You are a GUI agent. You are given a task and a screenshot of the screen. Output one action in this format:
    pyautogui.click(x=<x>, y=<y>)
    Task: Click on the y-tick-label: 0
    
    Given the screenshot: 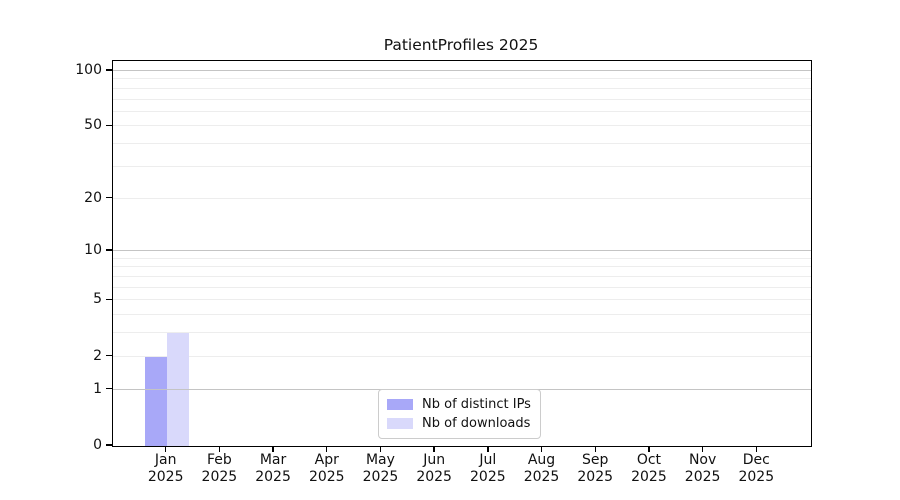 What is the action you would take?
    pyautogui.click(x=97, y=445)
    